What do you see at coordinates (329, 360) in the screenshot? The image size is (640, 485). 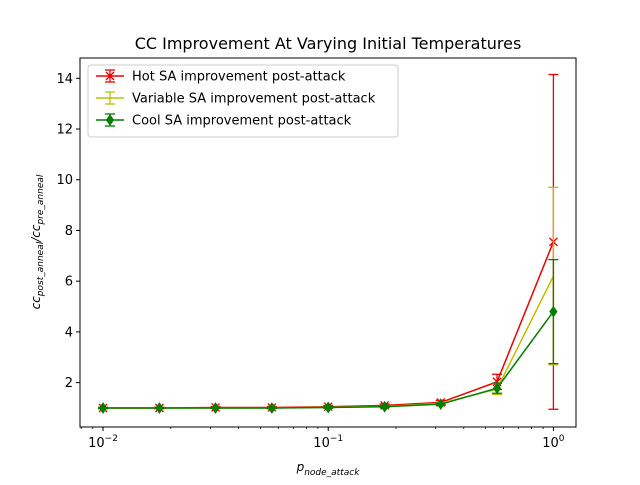 I see `series-line` at bounding box center [329, 360].